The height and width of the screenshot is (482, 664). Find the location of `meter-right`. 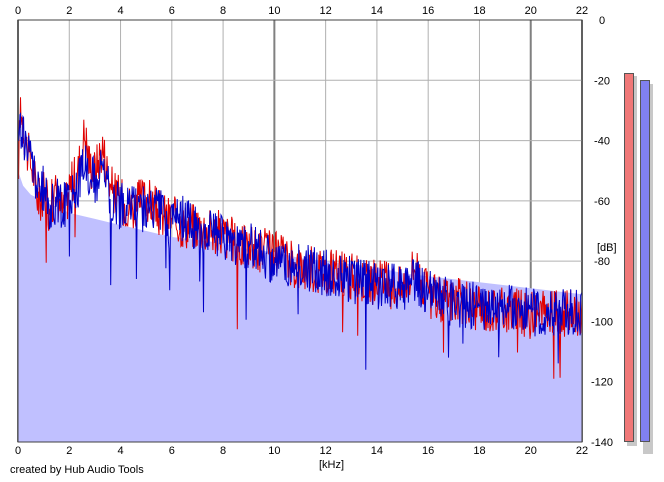

meter-right is located at coordinates (645, 261).